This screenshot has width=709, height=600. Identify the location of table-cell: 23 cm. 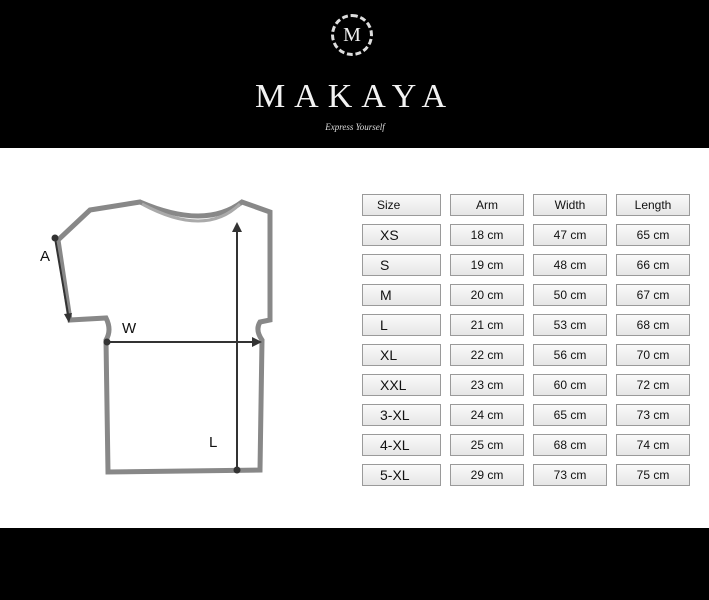
(487, 385).